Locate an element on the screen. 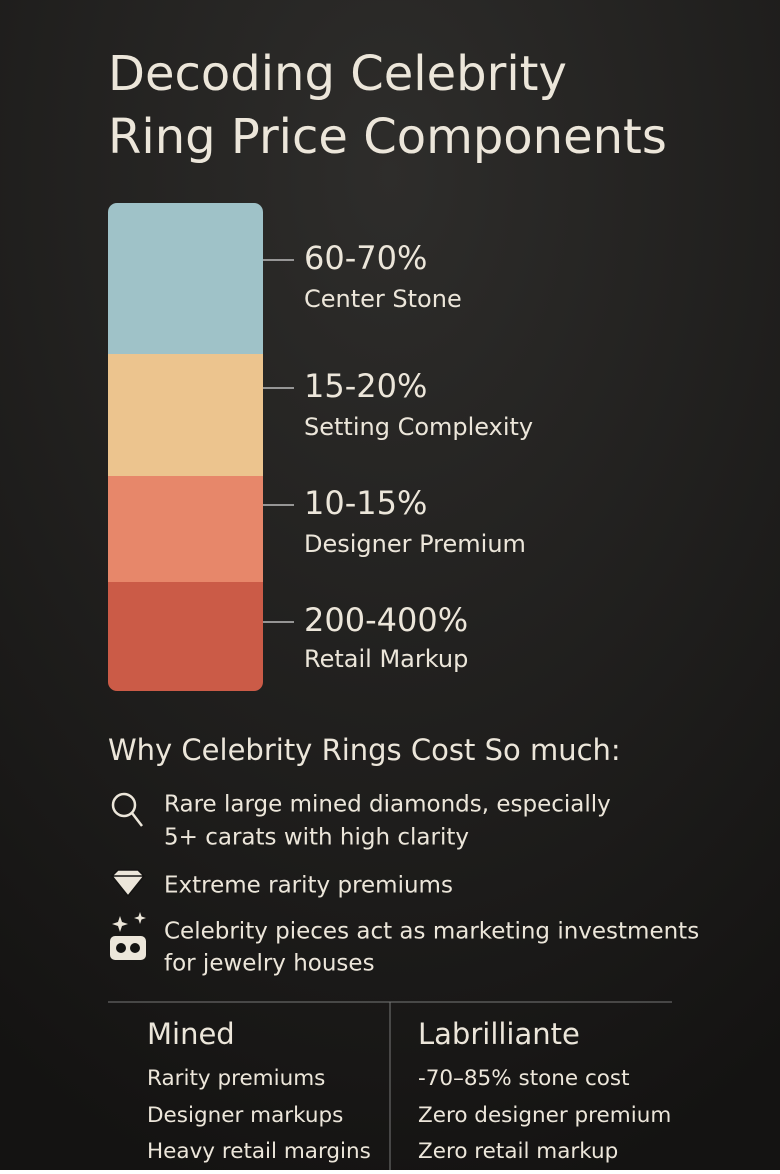 Image resolution: width=780 pixels, height=1174 pixels. component-share: 60-70% is located at coordinates (365, 258).